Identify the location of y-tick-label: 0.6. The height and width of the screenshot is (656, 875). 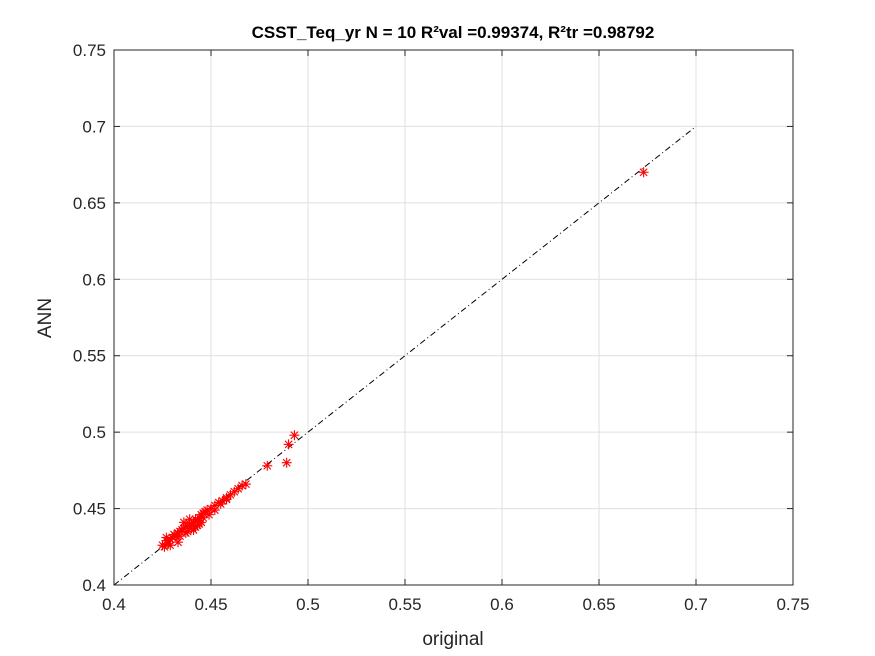
(94, 279).